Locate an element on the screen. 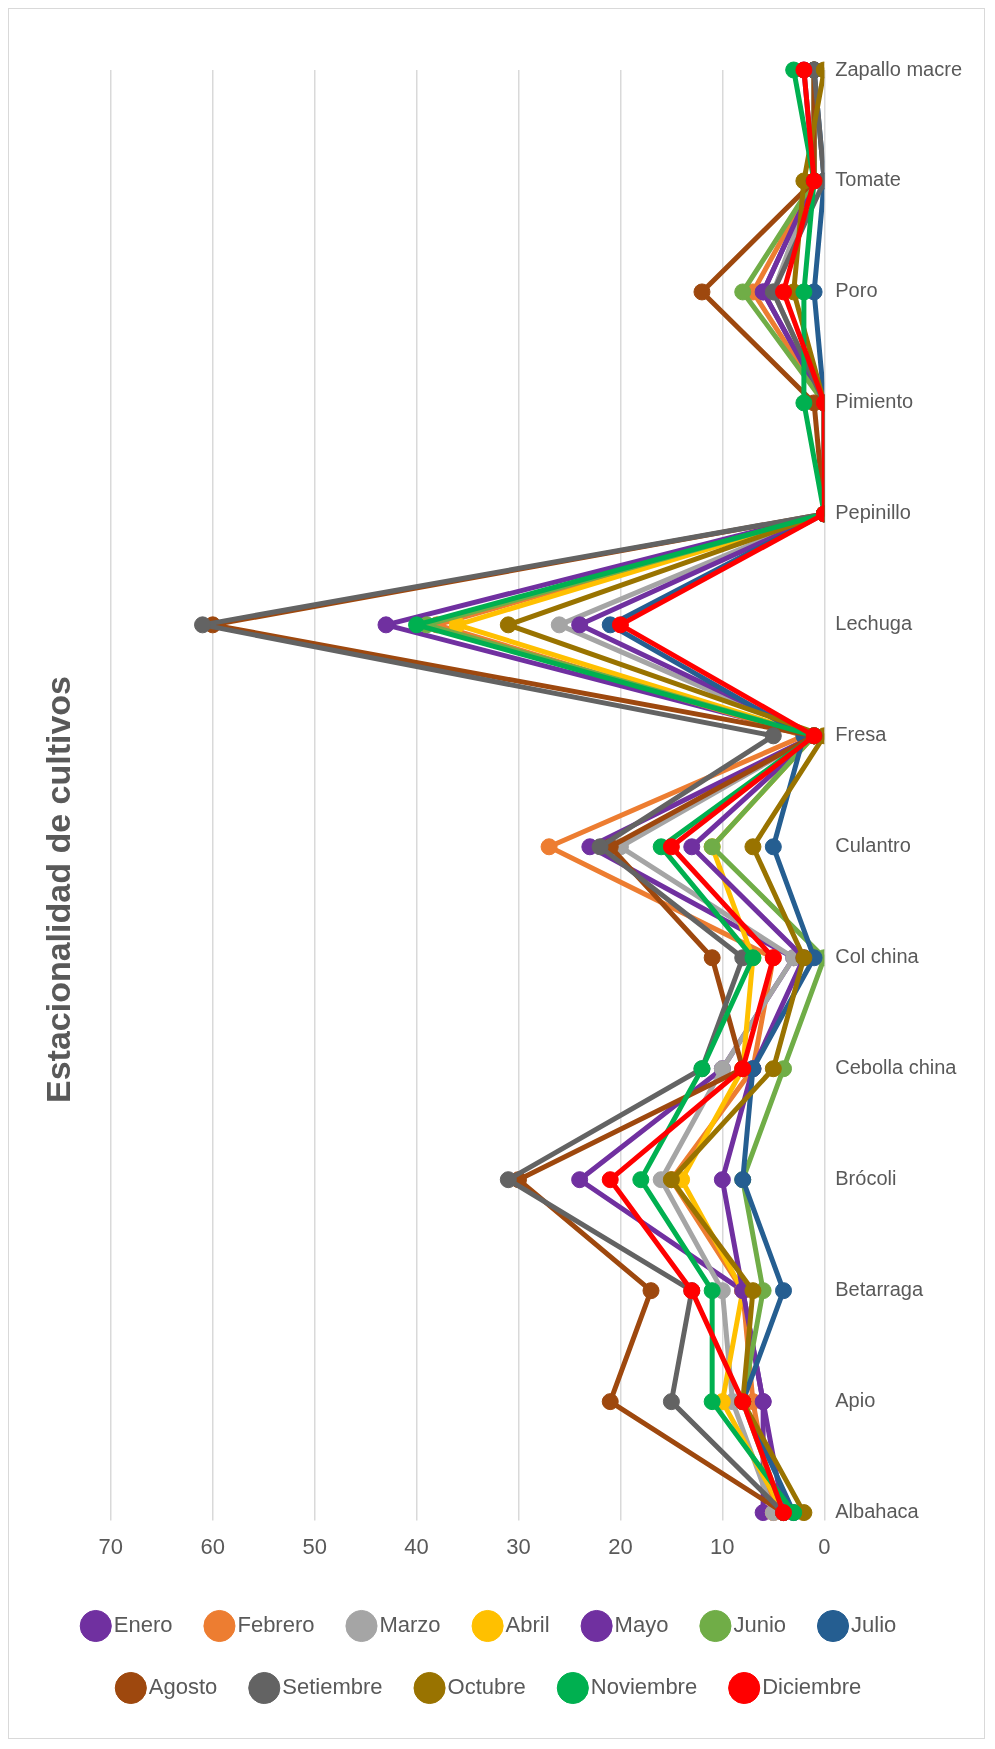 This screenshot has height=1749, width=995. legend-label: Octubre is located at coordinates (486, 1687).